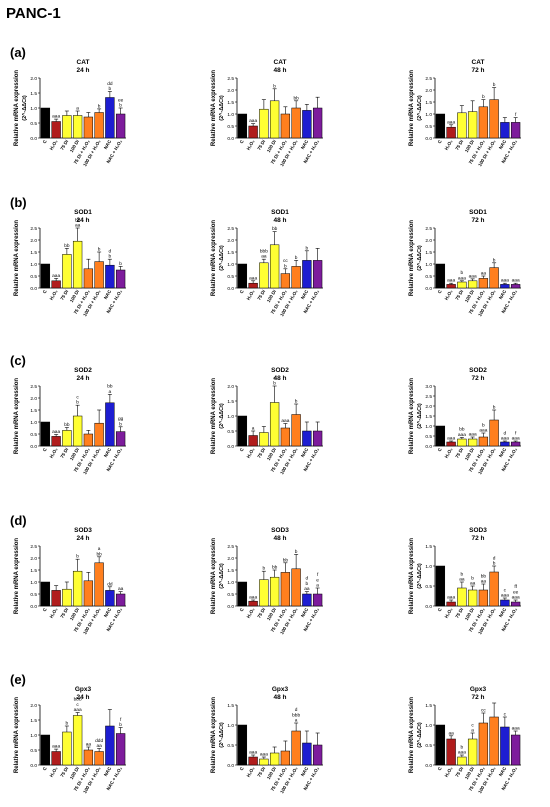 This screenshot has height=807, width=550. Describe the element at coordinates (108, 452) in the screenshot. I see `x-tick-label: NAC` at that location.